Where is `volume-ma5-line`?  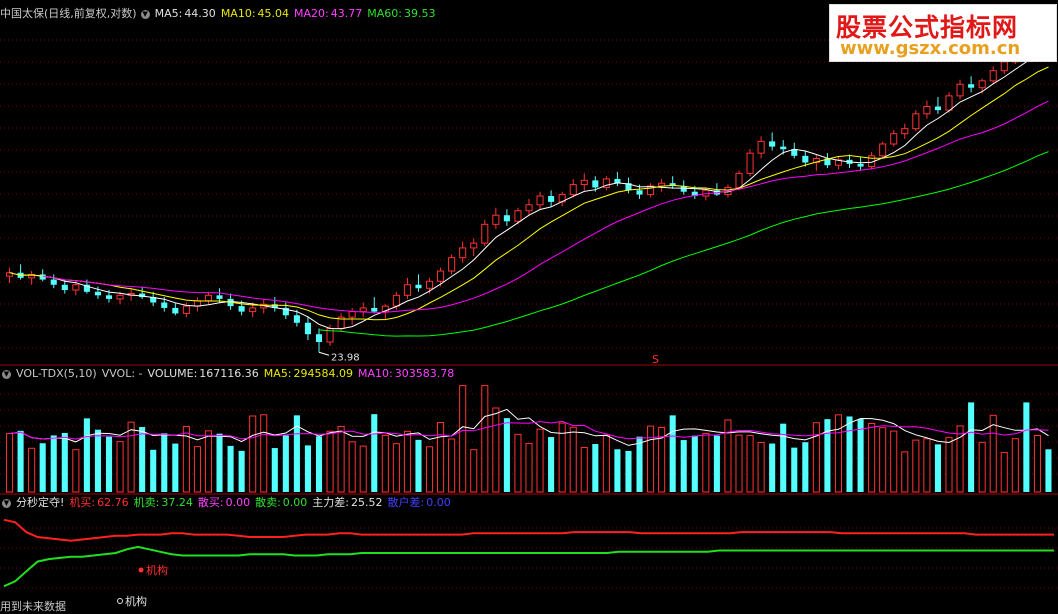 volume-ma5-line is located at coordinates (529, 427).